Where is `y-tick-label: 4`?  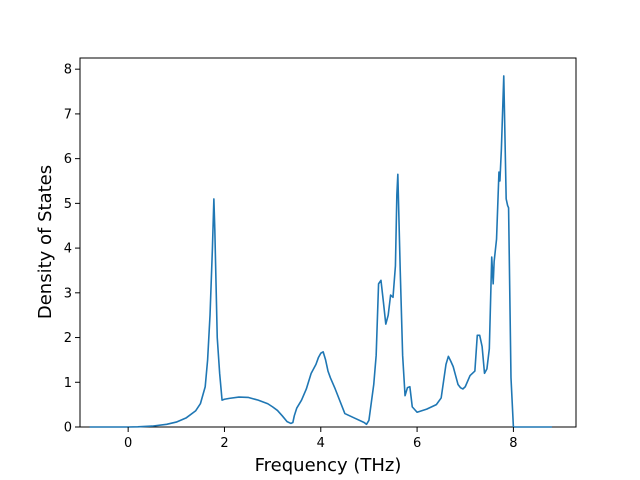
y-tick-label: 4 is located at coordinates (68, 249).